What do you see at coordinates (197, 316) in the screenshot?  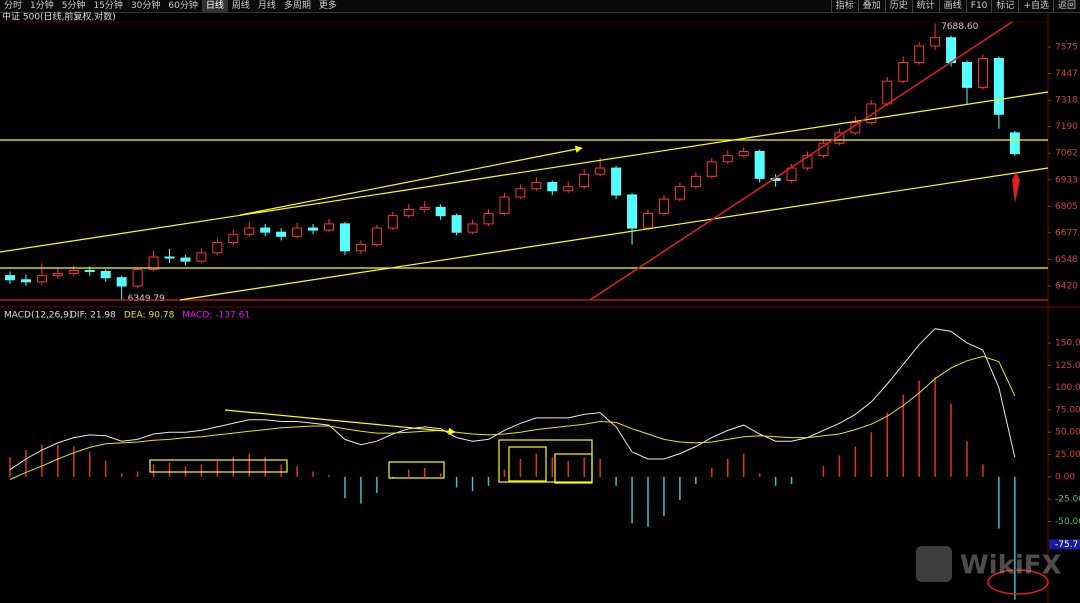 I see `legend-name: MACD:` at bounding box center [197, 316].